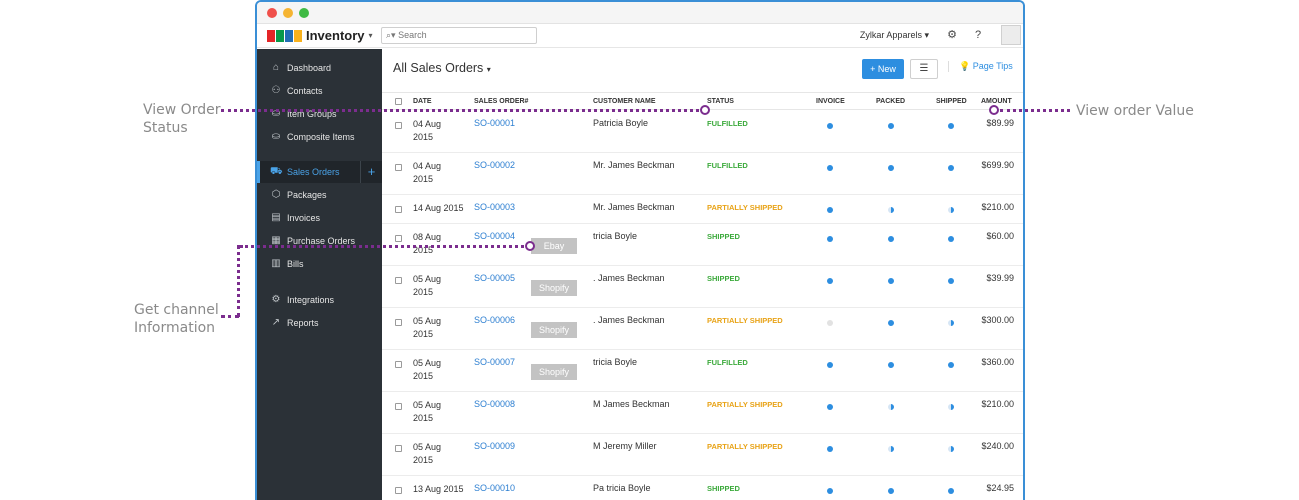  What do you see at coordinates (307, 195) in the screenshot?
I see `sidebar-item-label: Packages` at bounding box center [307, 195].